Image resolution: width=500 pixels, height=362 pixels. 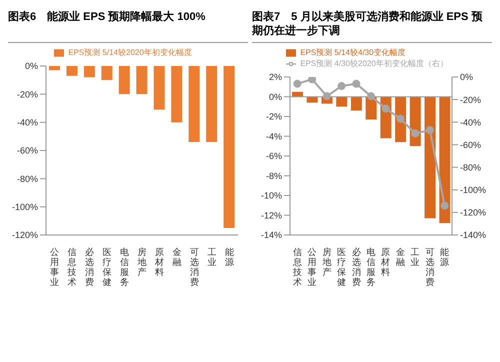 I want to click on y-tick-label: -2%, so click(x=274, y=117).